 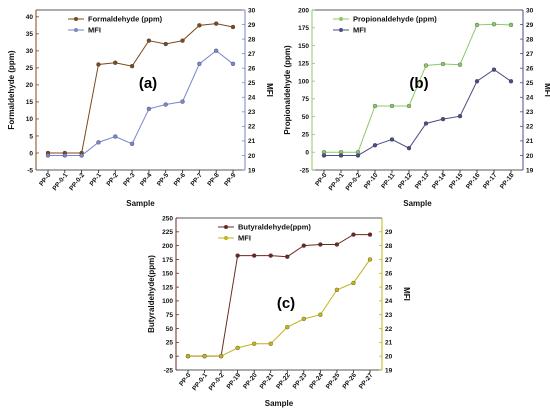 I want to click on left-y-tick-label: 50, so click(x=170, y=329).